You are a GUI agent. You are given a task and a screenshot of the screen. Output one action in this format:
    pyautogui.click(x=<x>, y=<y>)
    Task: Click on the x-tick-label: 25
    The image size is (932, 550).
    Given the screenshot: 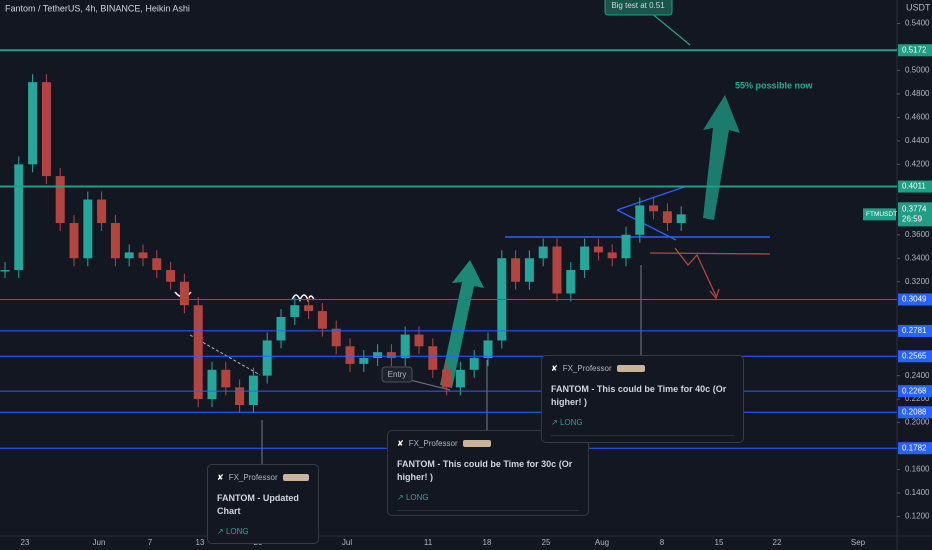 What is the action you would take?
    pyautogui.click(x=546, y=542)
    